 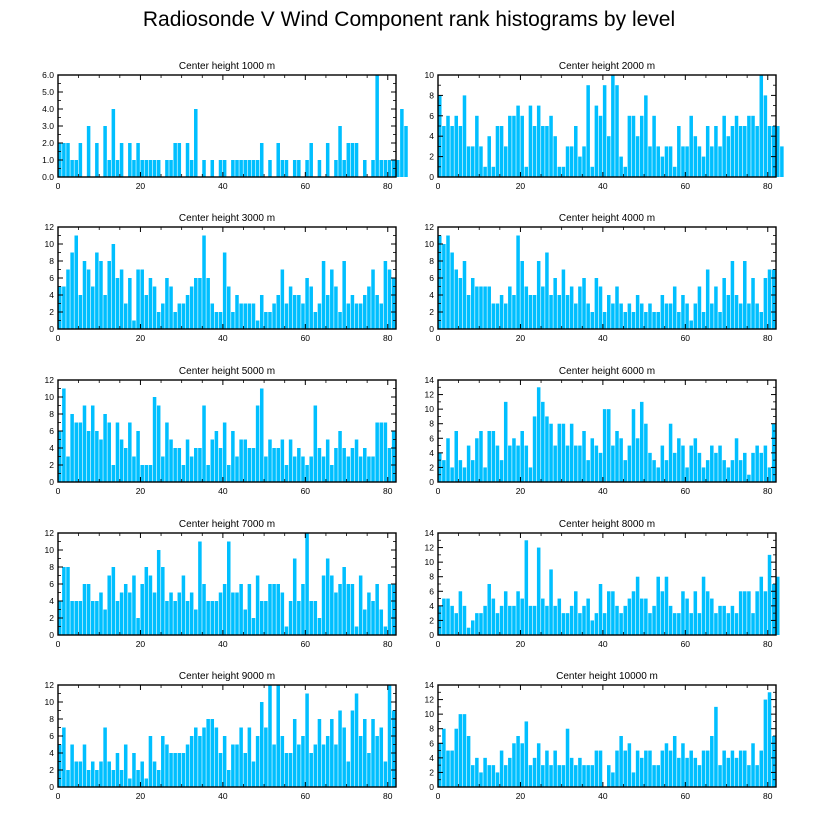 What do you see at coordinates (607, 66) in the screenshot?
I see `panel-title: Center height 2000 m` at bounding box center [607, 66].